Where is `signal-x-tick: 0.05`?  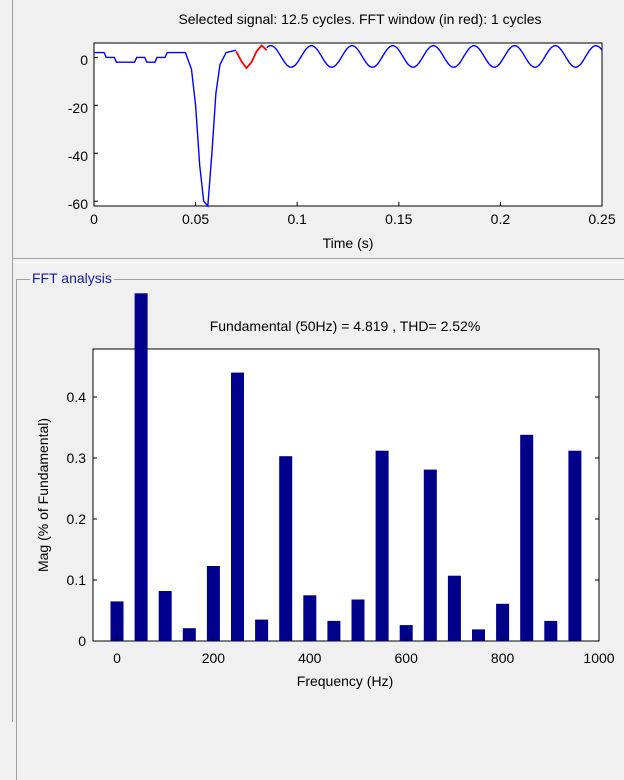 signal-x-tick: 0.05 is located at coordinates (195, 219).